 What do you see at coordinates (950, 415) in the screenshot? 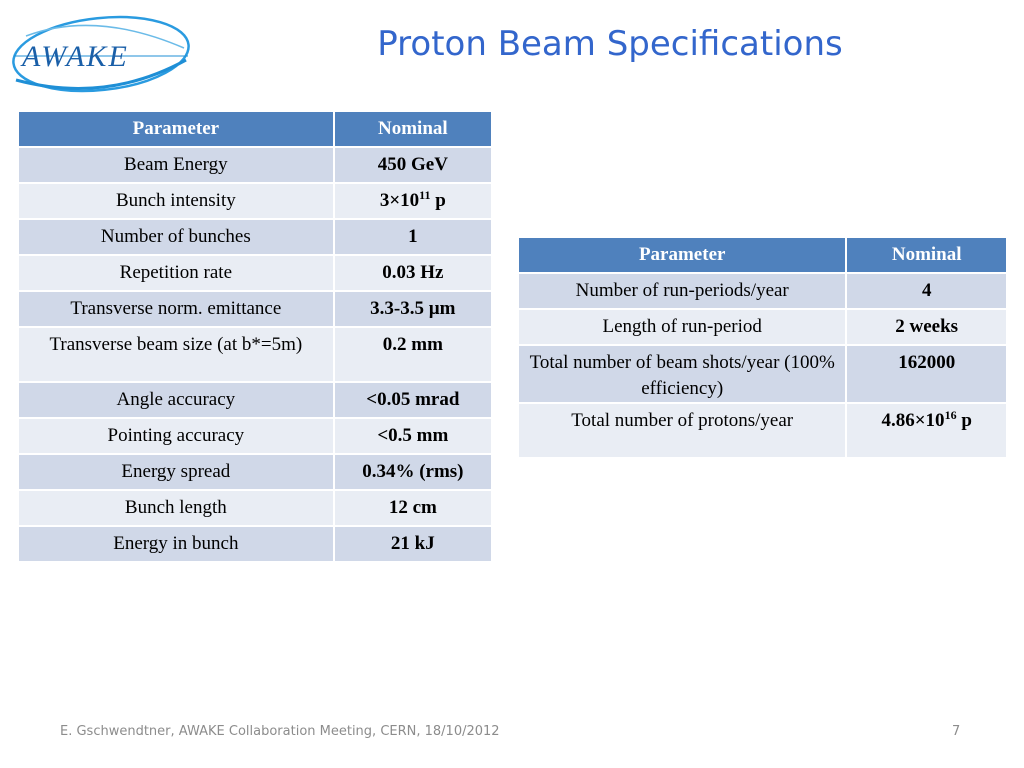
I see `value-exponent: 16` at bounding box center [950, 415].